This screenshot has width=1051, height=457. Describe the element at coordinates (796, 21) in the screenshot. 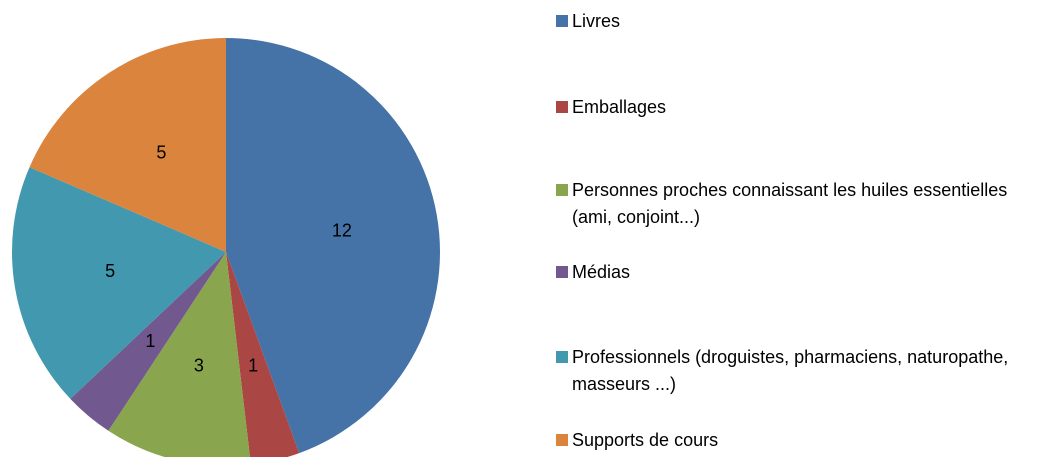

I see `legend-item: Livres` at that location.